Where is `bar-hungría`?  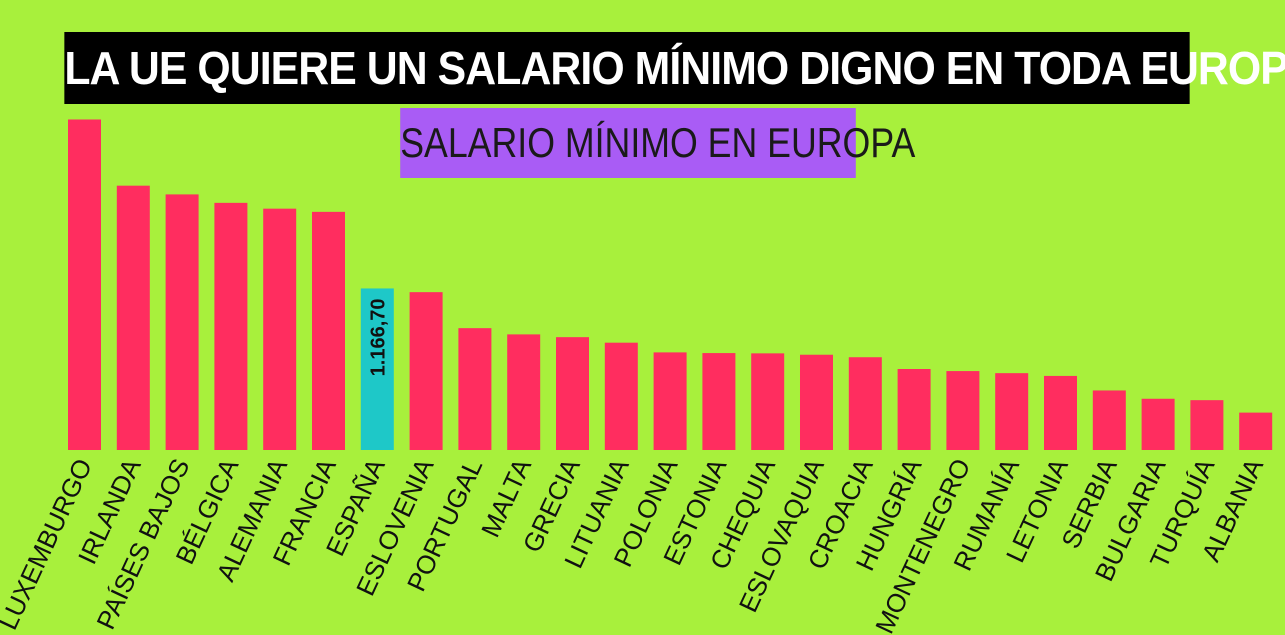
bar-hungría is located at coordinates (914, 409).